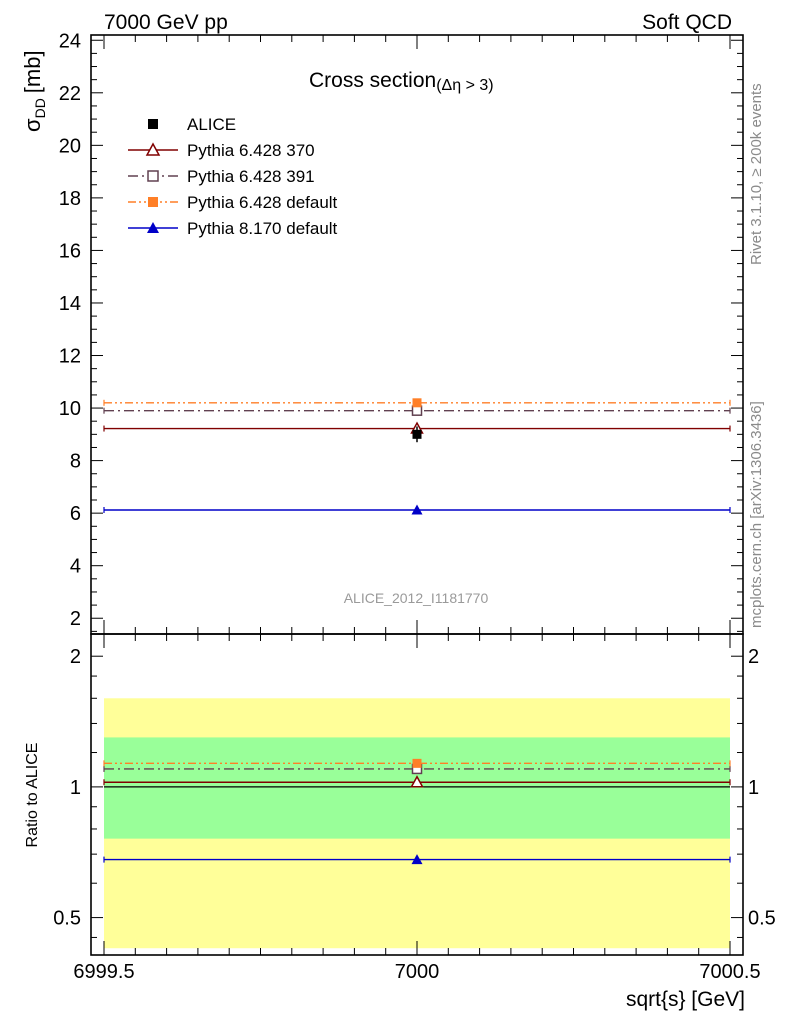  I want to click on x-tick-label: 7000.5, so click(729, 972).